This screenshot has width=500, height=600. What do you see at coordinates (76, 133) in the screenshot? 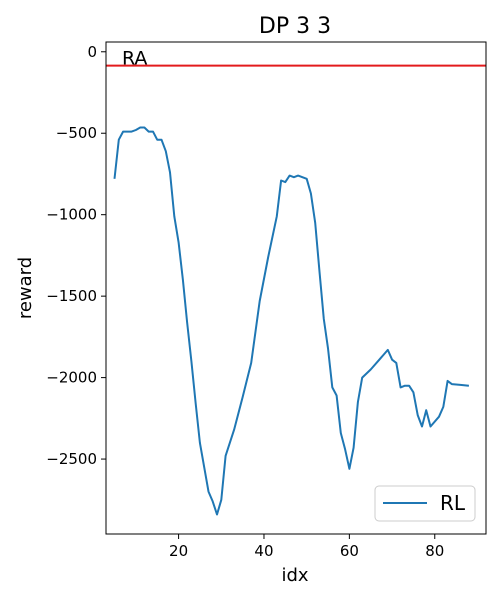
I see `y-tick-label: −500` at bounding box center [76, 133].